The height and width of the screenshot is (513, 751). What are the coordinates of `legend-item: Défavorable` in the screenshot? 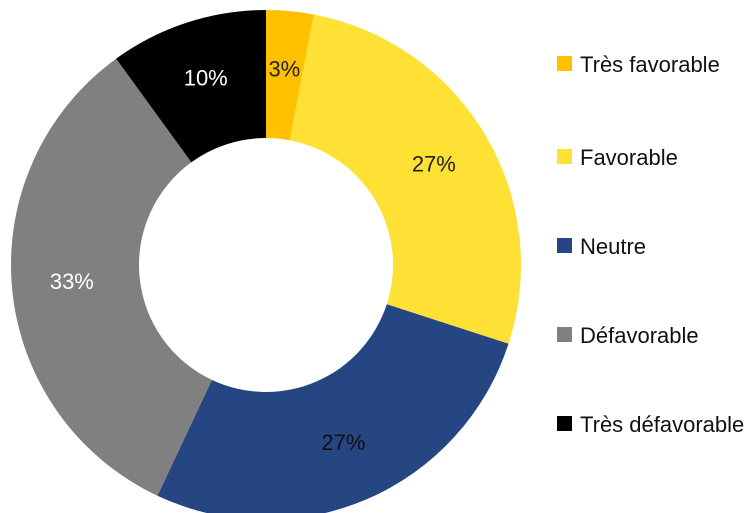 It's located at (654, 336).